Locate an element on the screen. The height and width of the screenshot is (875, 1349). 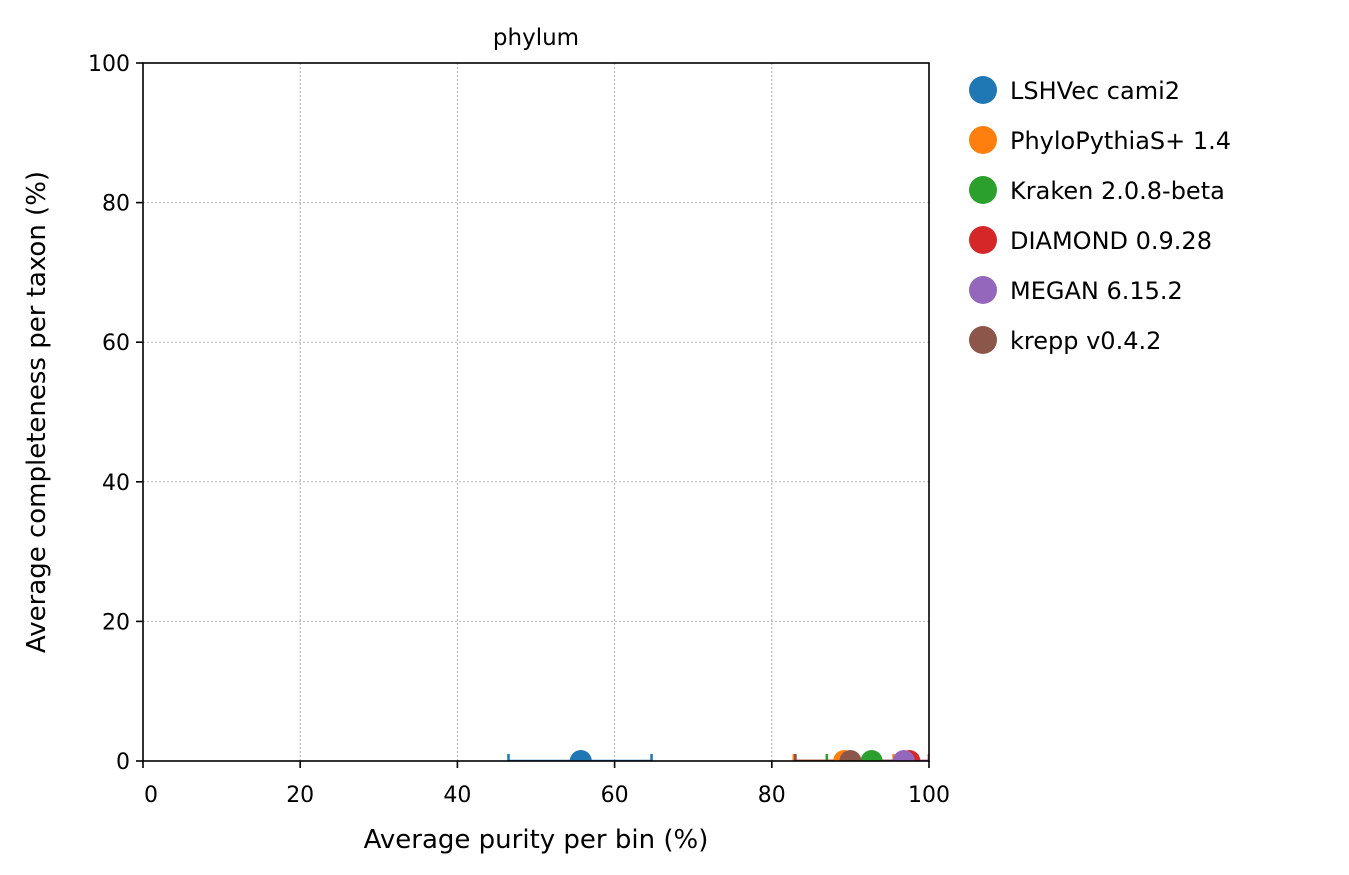
legend-label: DIAMOND 0.9.28 is located at coordinates (1111, 241).